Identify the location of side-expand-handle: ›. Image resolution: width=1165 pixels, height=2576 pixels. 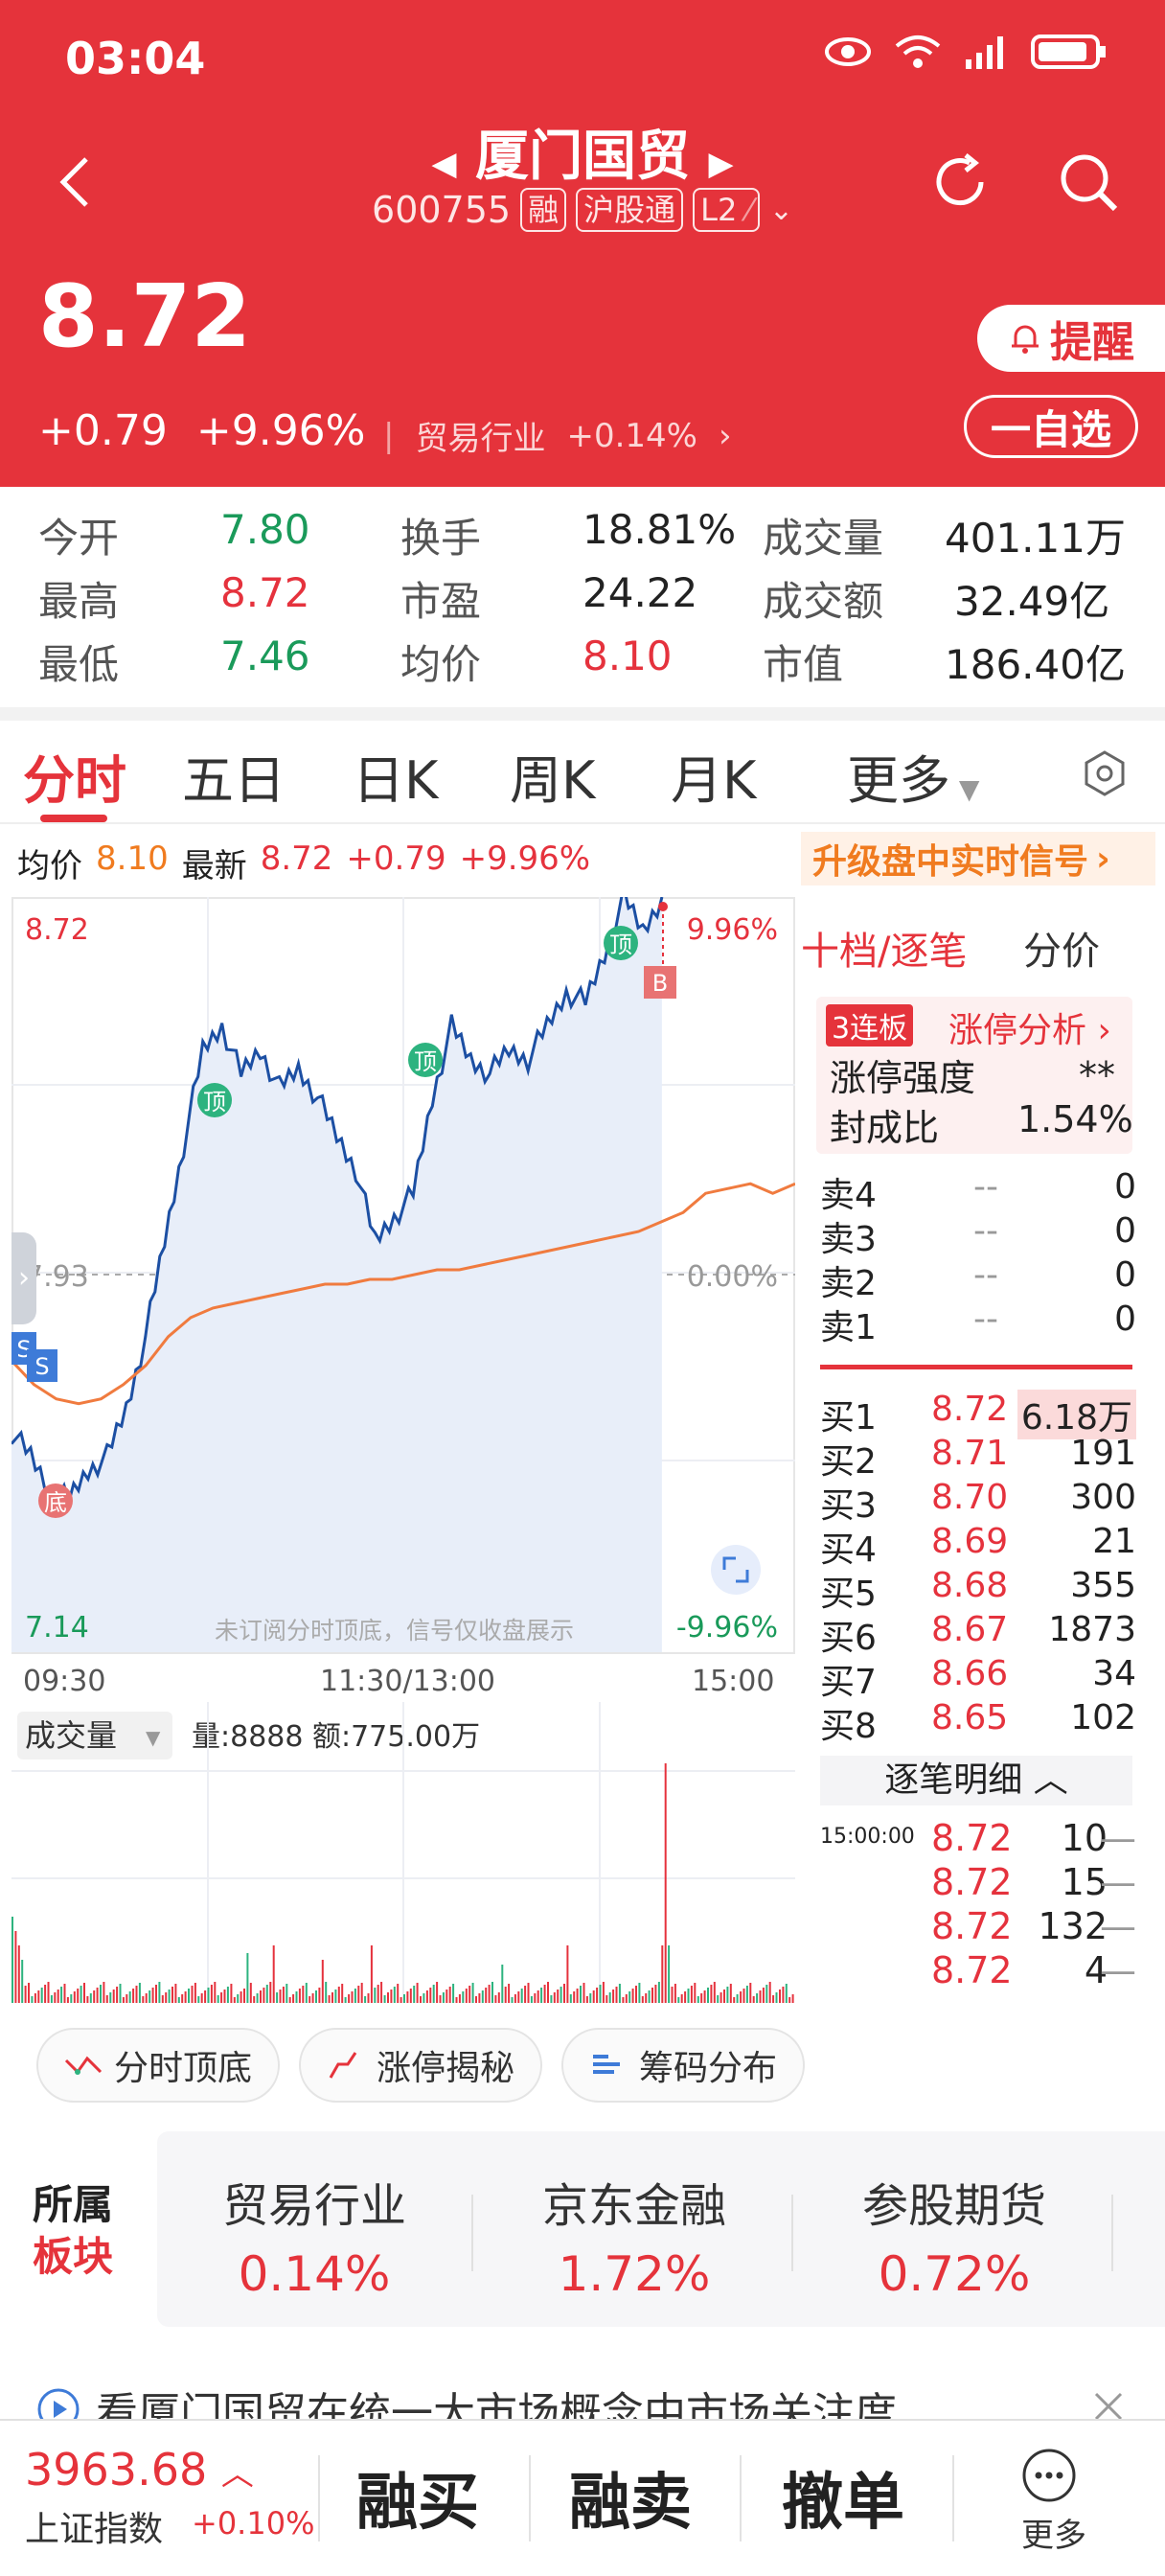
(24, 1278).